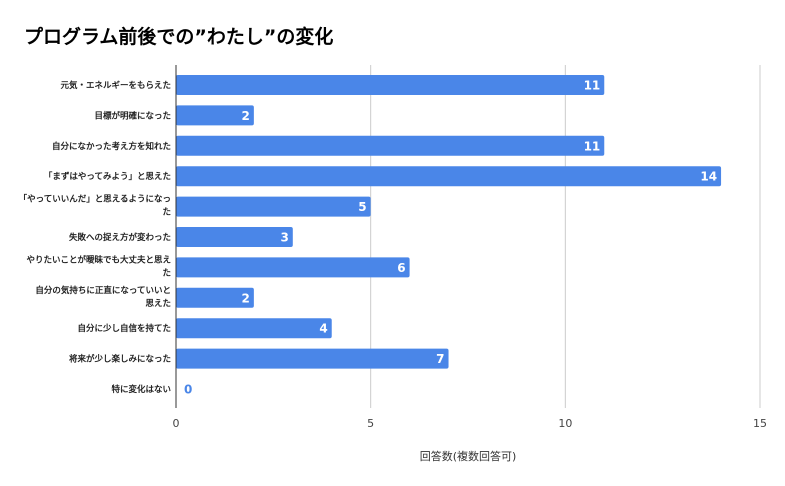 This screenshot has height=486, width=785. What do you see at coordinates (103, 290) in the screenshot?
I see `category-label: 自分の気持ちに正直になっていいと` at bounding box center [103, 290].